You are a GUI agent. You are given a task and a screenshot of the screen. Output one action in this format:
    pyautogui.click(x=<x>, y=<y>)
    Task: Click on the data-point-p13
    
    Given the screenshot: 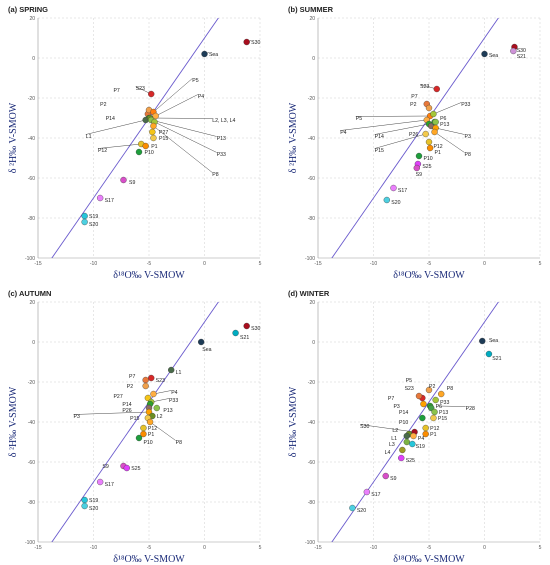 What is the action you would take?
    pyautogui.click(x=434, y=412)
    